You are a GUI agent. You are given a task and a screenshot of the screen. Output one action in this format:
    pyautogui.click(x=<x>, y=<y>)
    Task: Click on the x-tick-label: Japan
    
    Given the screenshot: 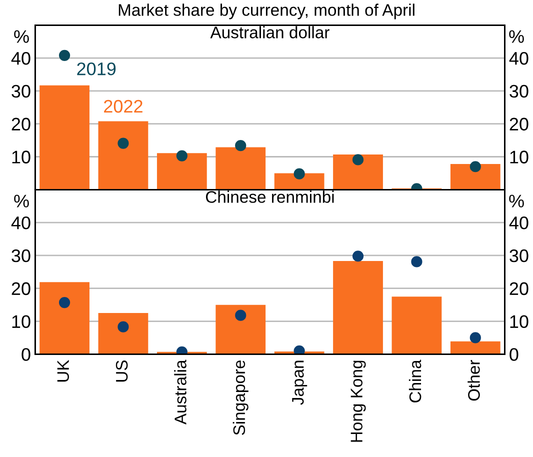 What is the action you would take?
    pyautogui.click(x=300, y=382)
    